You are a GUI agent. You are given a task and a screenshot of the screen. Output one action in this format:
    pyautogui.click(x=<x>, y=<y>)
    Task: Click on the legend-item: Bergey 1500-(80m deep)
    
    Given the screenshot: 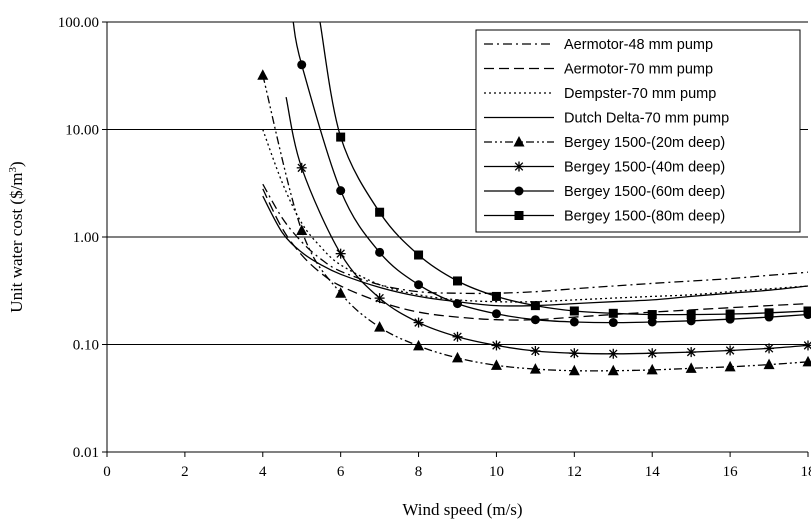 What is the action you would take?
    pyautogui.click(x=604, y=217)
    